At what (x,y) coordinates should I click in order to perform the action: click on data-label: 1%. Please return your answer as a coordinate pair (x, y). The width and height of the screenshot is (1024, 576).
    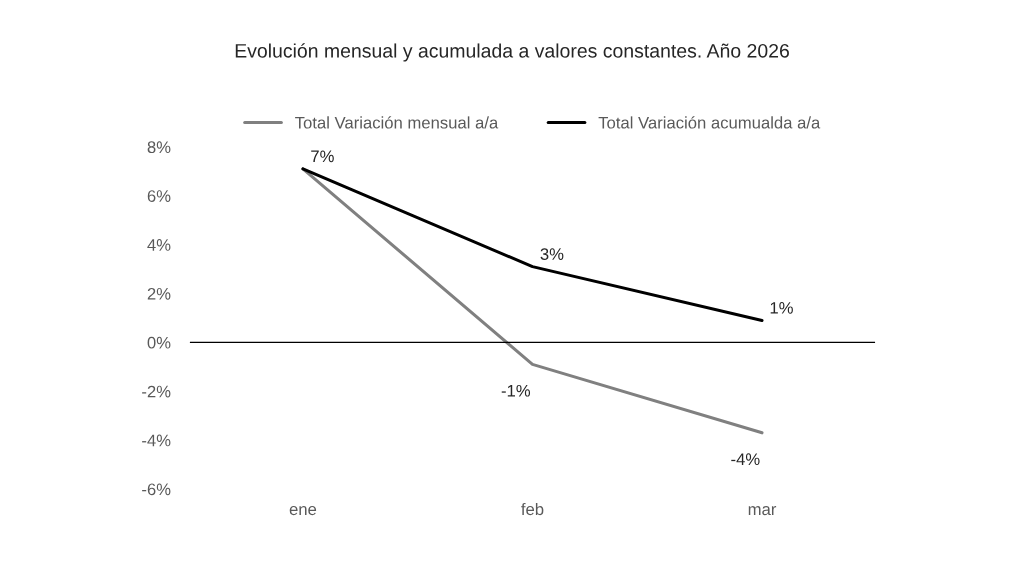
    Looking at the image, I should click on (781, 308).